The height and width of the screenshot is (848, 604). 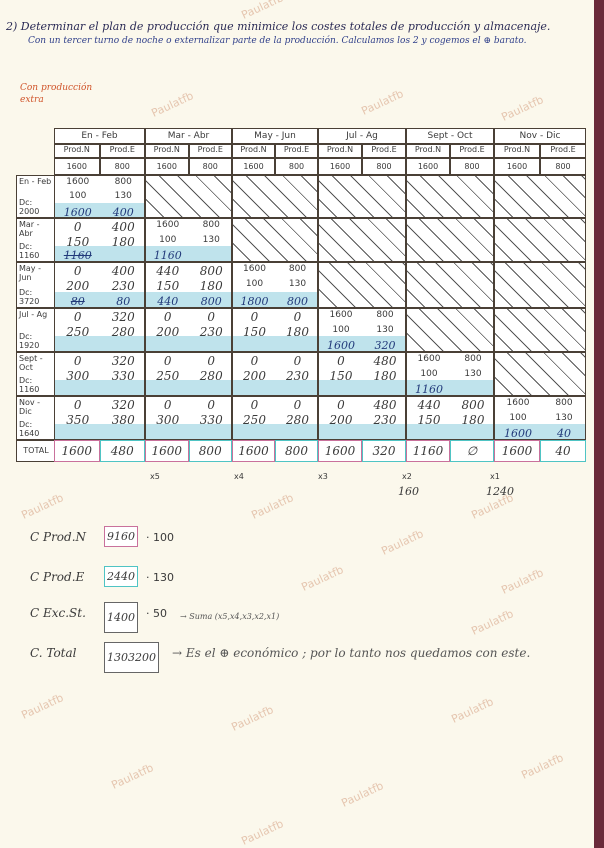 What do you see at coordinates (99, 374) in the screenshot?
I see `table-cell: 0 300 320 330` at bounding box center [99, 374].